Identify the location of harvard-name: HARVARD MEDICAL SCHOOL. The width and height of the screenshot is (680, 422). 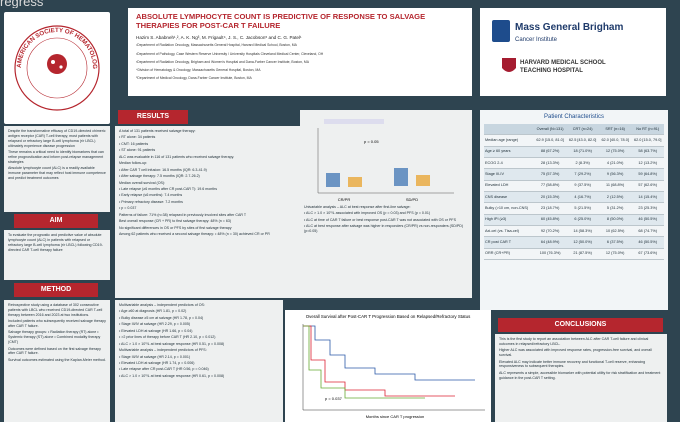
(563, 63).